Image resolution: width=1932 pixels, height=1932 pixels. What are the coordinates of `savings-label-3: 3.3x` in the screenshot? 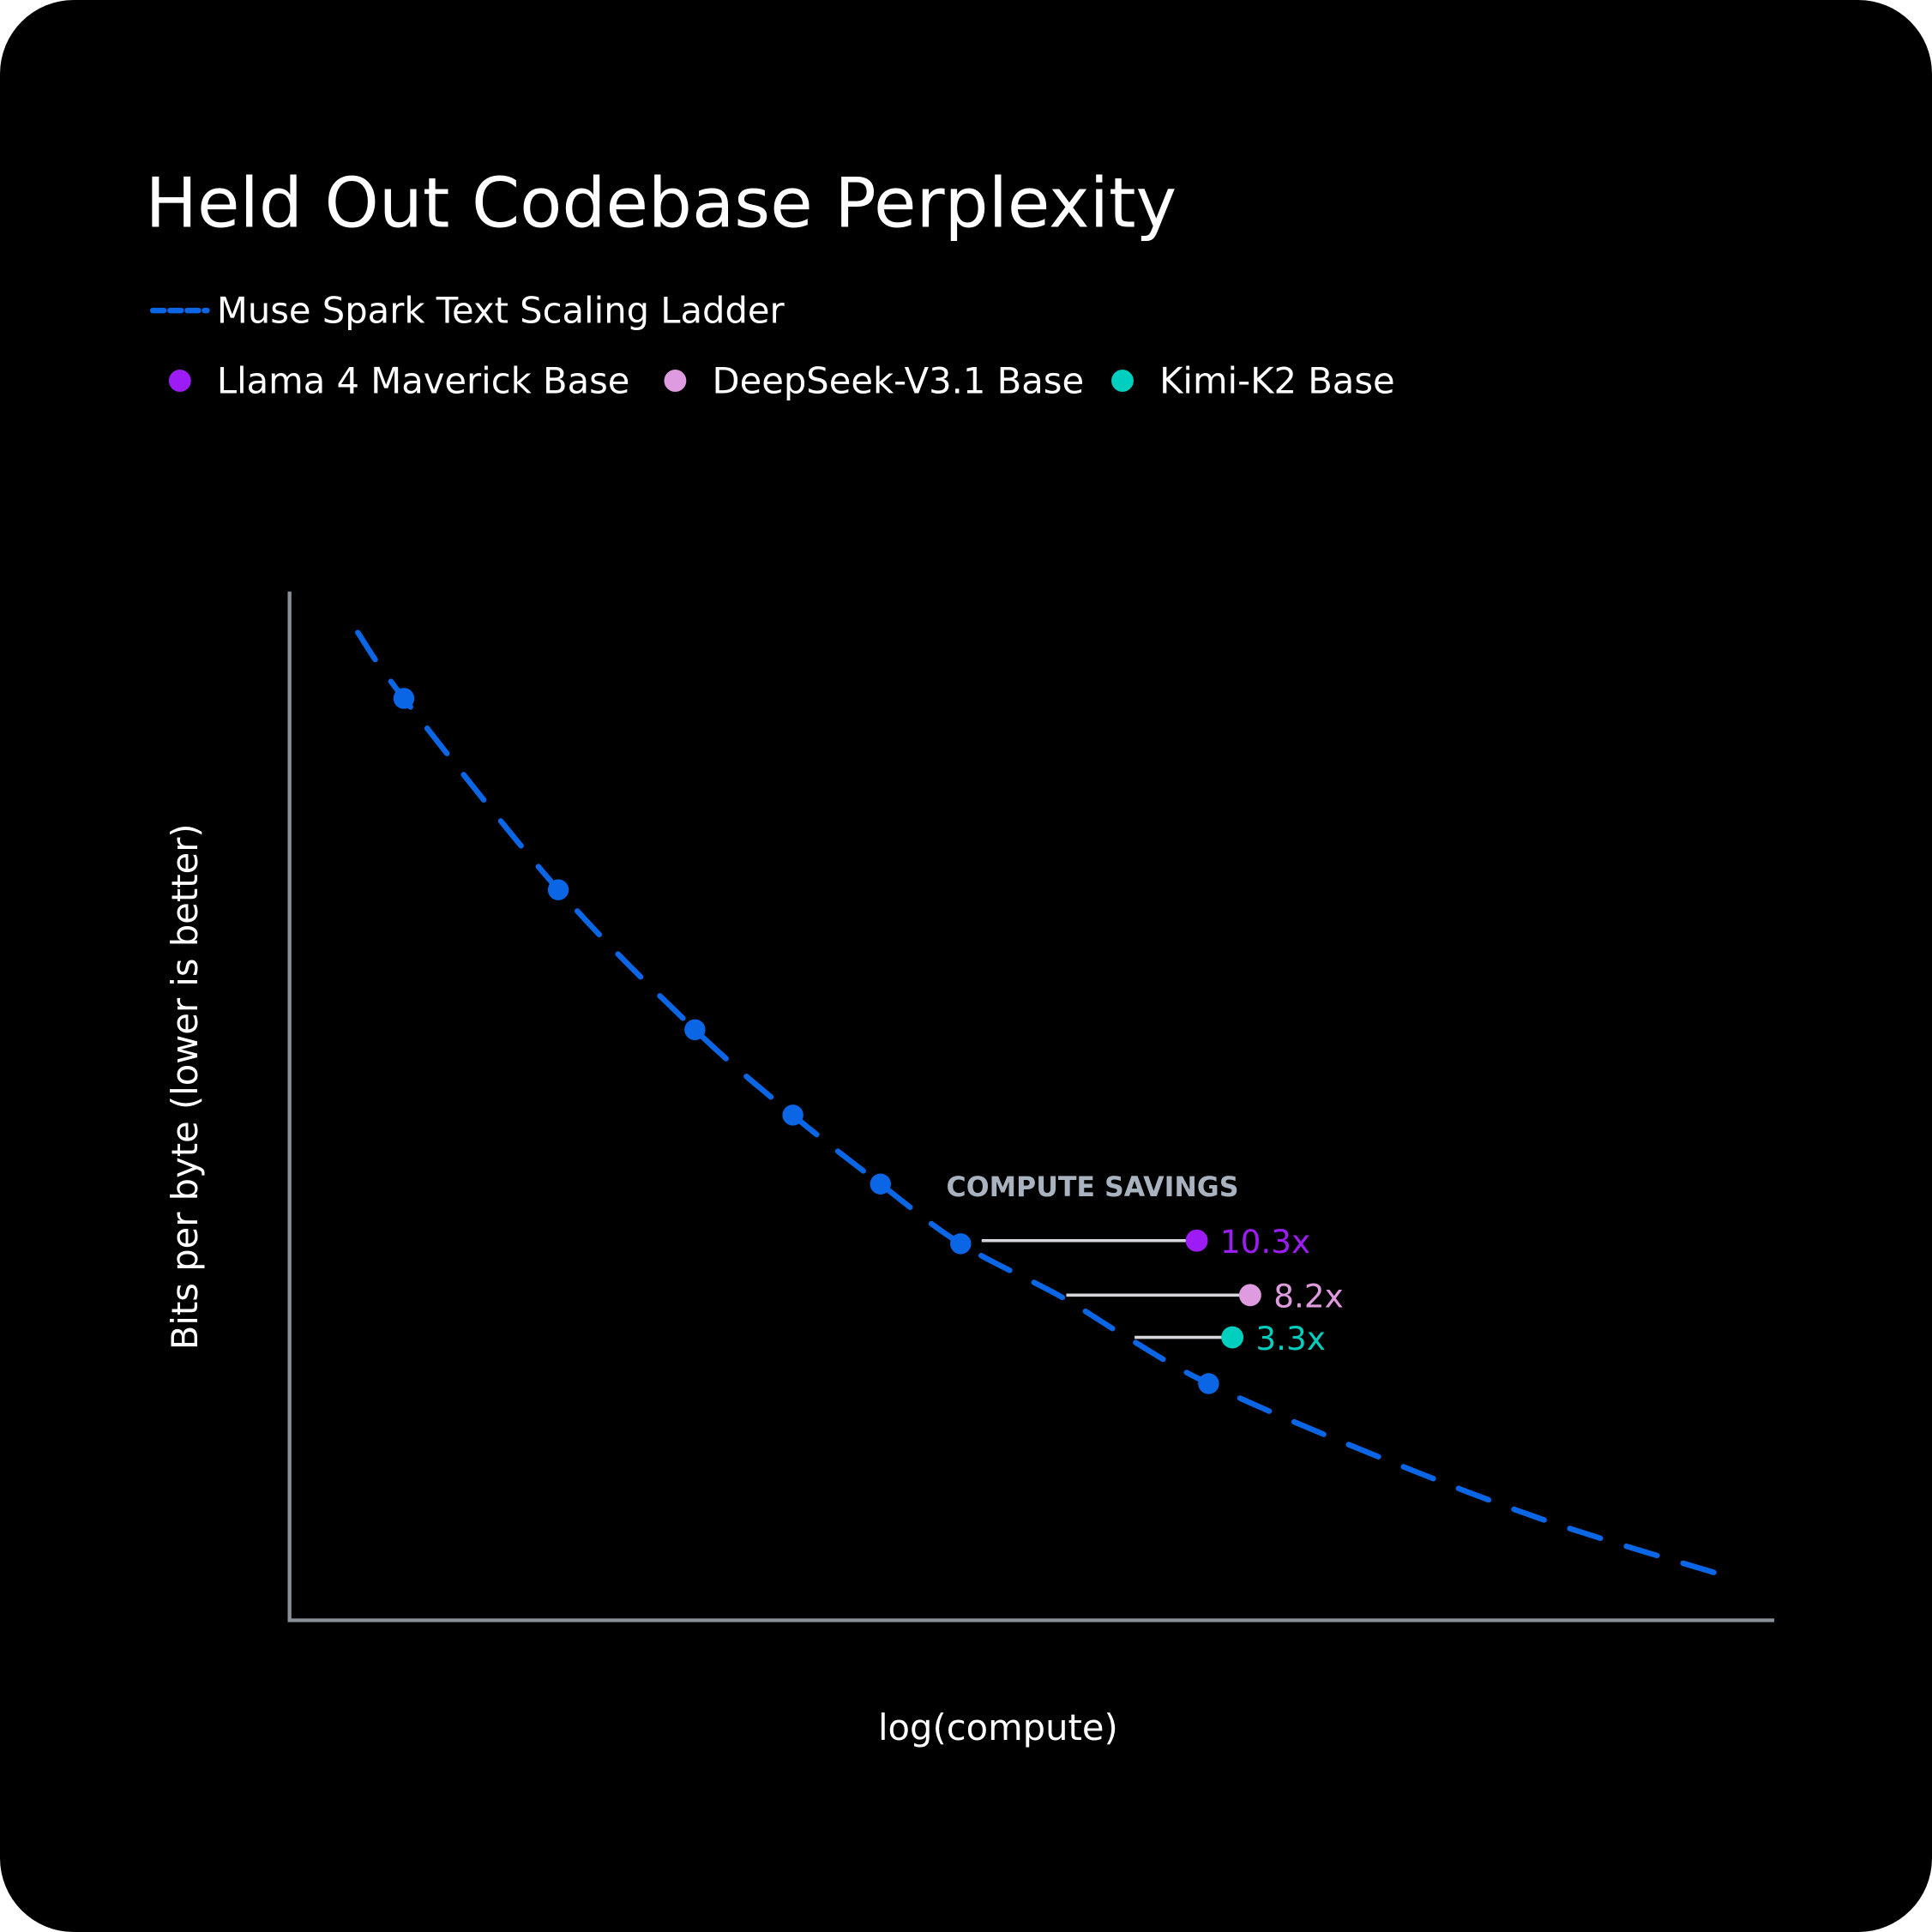 It's located at (1290, 1338).